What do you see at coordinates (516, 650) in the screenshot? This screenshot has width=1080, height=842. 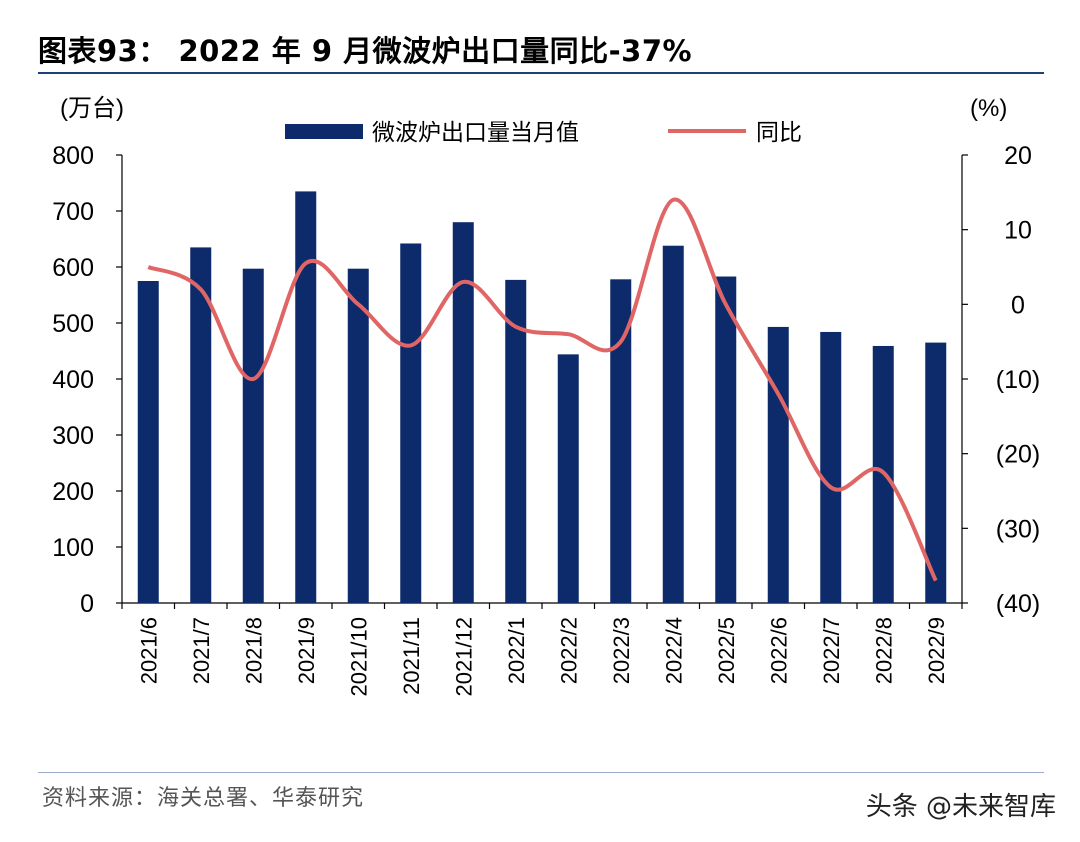 I see `x-tick-label: 2022/1` at bounding box center [516, 650].